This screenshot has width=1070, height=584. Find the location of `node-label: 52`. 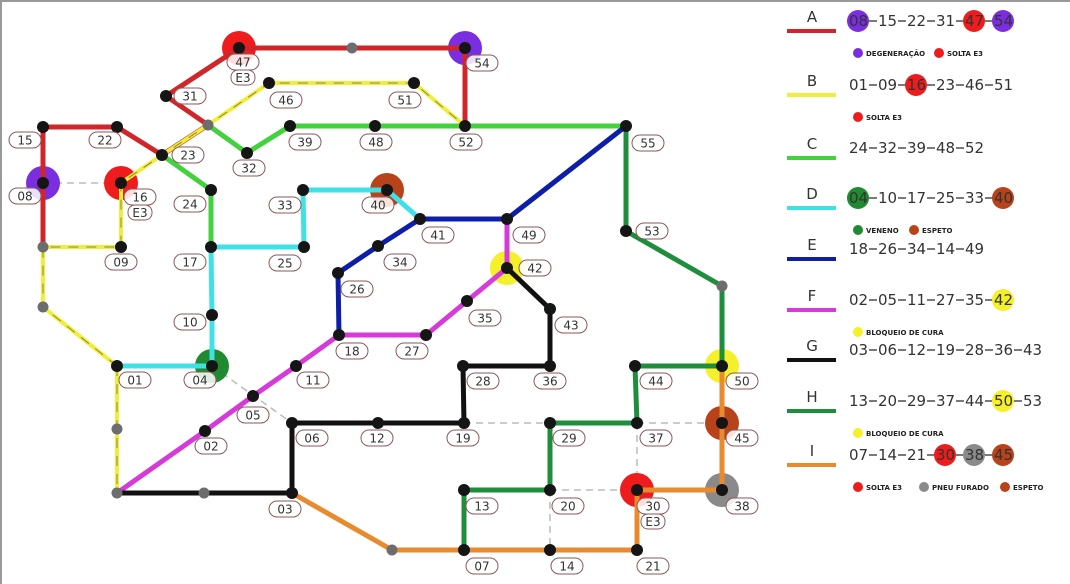

node-label: 52 is located at coordinates (465, 143).